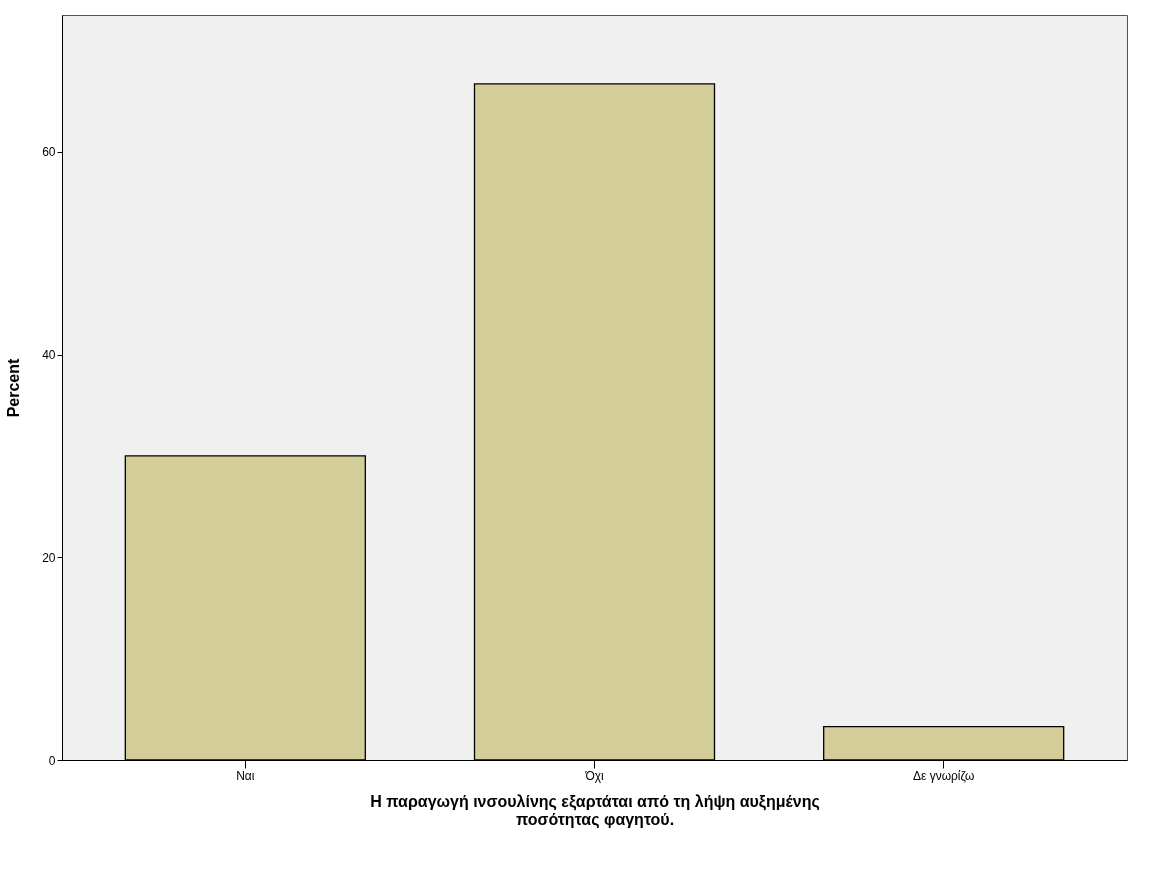  Describe the element at coordinates (14, 387) in the screenshot. I see `y-axis-title: Percent` at that location.